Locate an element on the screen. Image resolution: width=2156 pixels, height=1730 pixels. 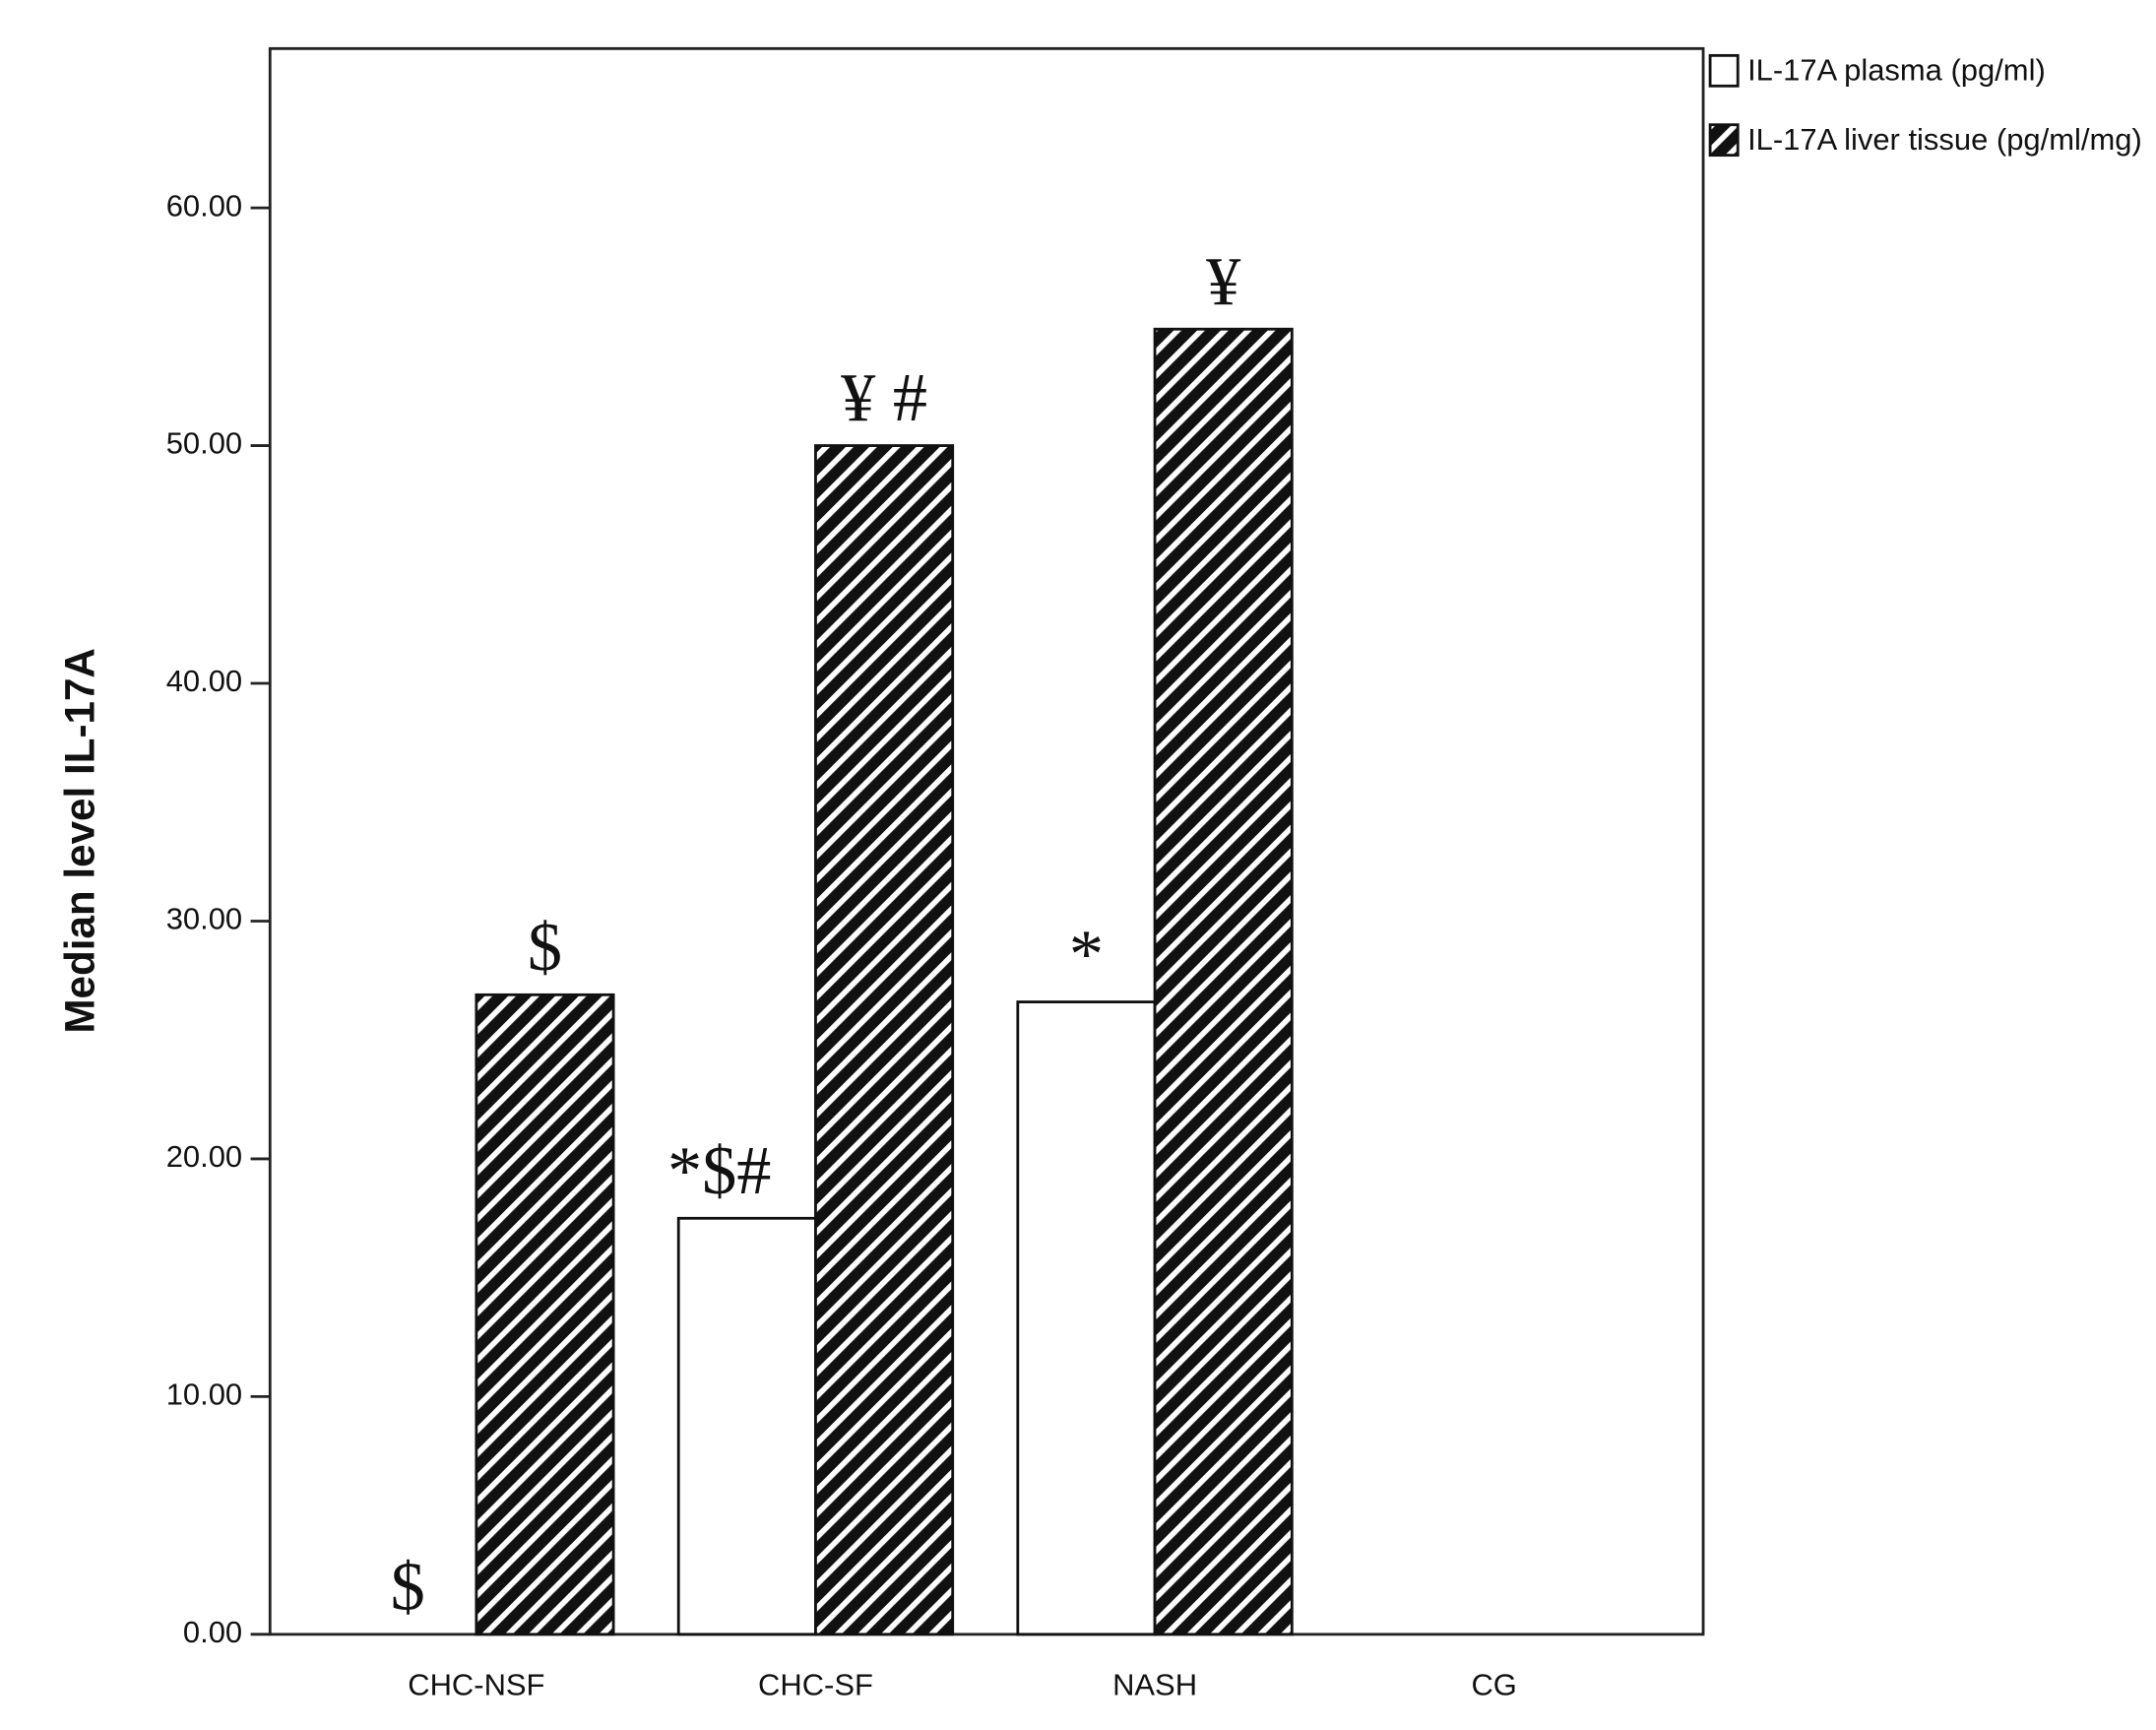
y-tick-label: 40.00 is located at coordinates (204, 681).